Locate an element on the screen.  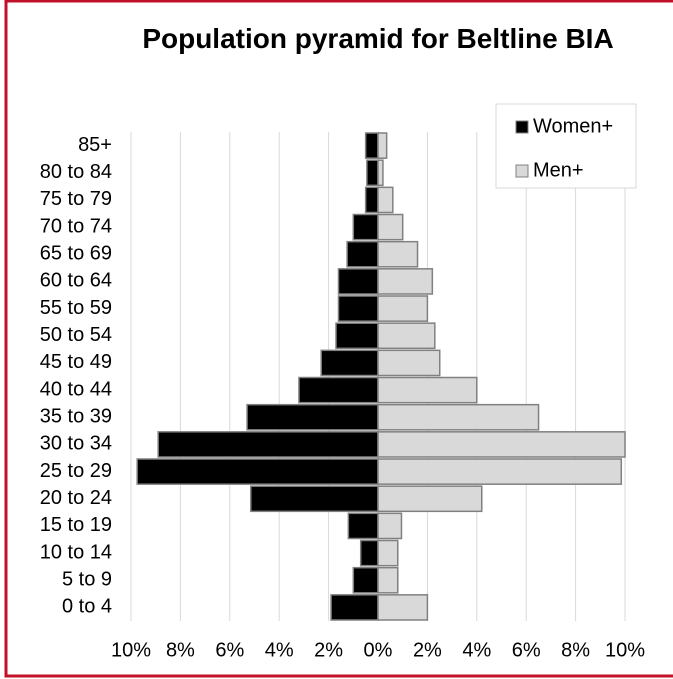
y-tick-label: 45 to 49 is located at coordinates (76, 362).